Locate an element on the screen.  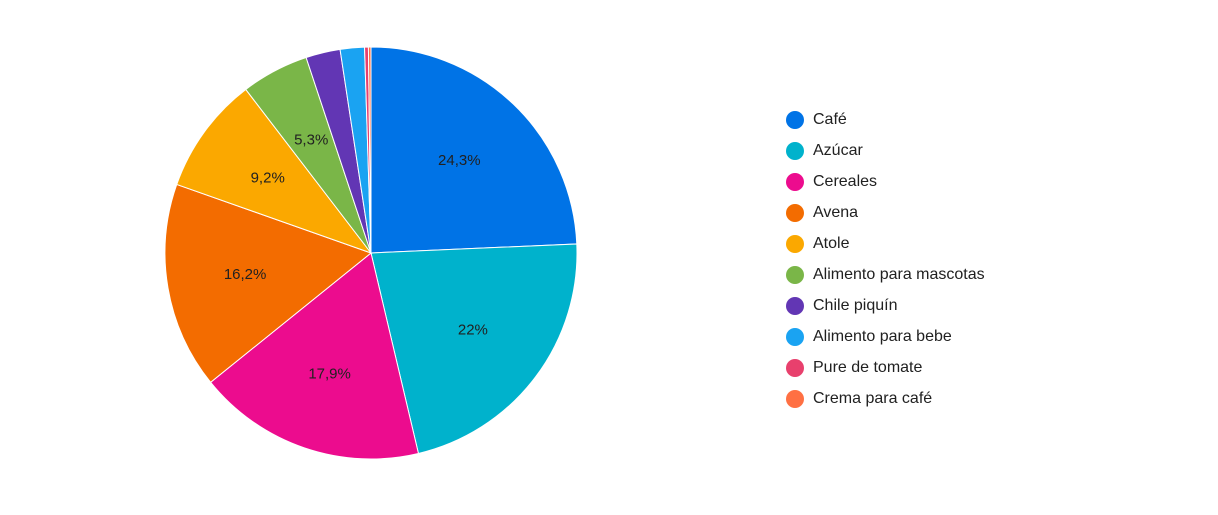
slice-label-5: 5,3% is located at coordinates (311, 140).